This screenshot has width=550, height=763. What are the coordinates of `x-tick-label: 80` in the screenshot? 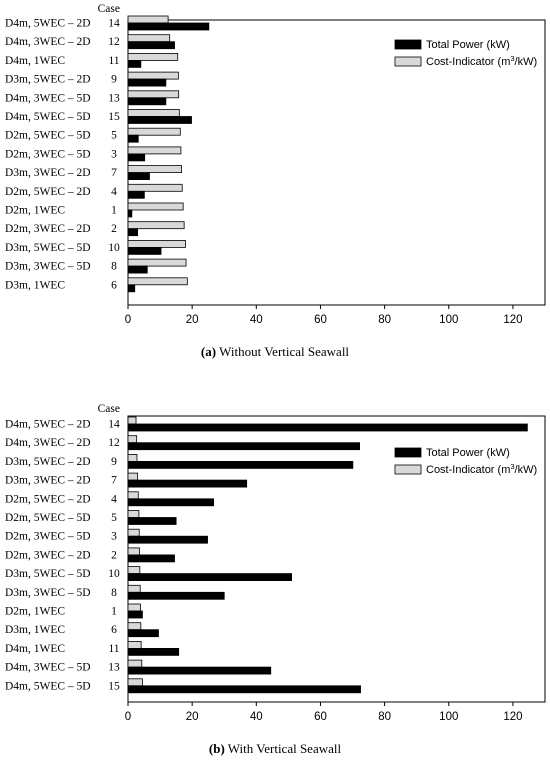 It's located at (384, 717).